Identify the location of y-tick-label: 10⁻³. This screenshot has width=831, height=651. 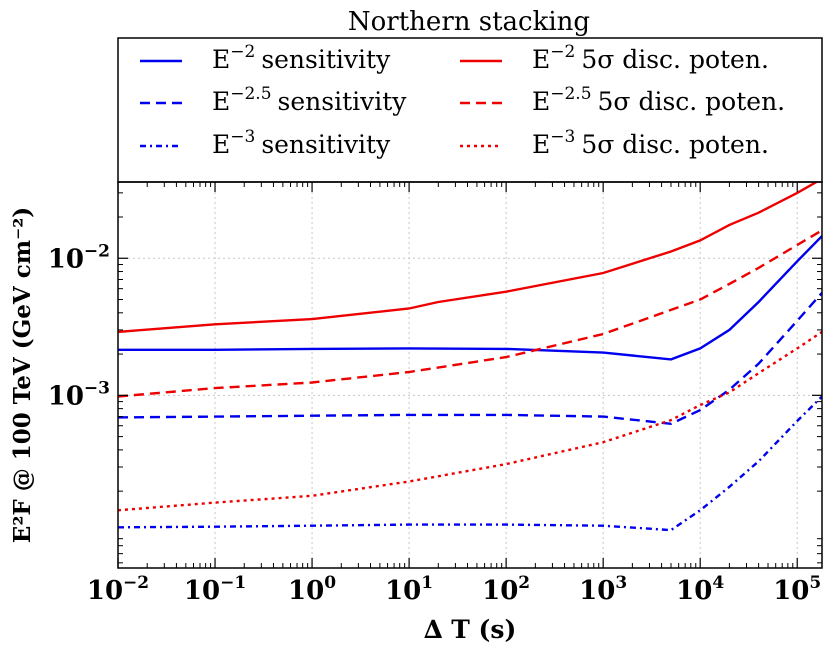
(79, 394).